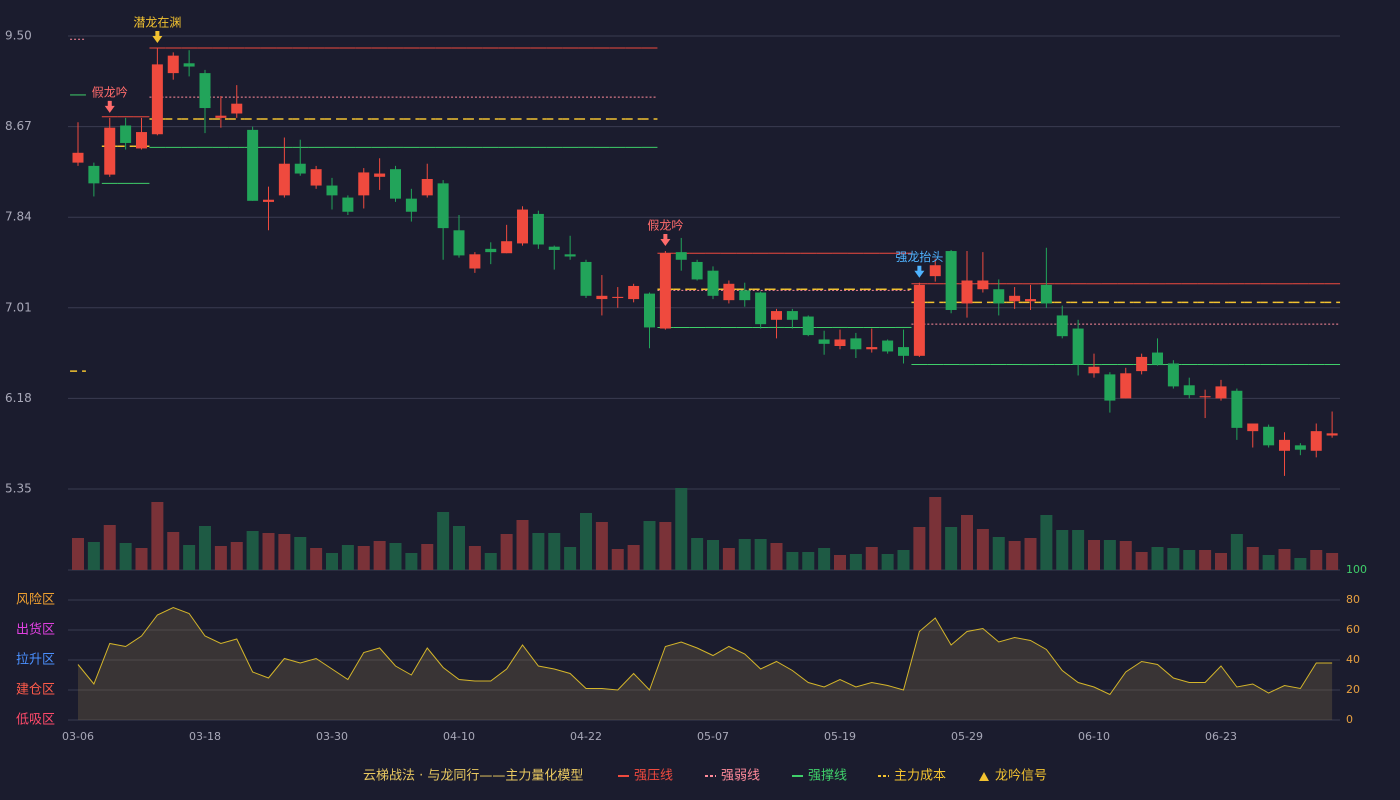 The width and height of the screenshot is (1400, 800). I want to click on y-tick-label: 9.50, so click(18, 36).